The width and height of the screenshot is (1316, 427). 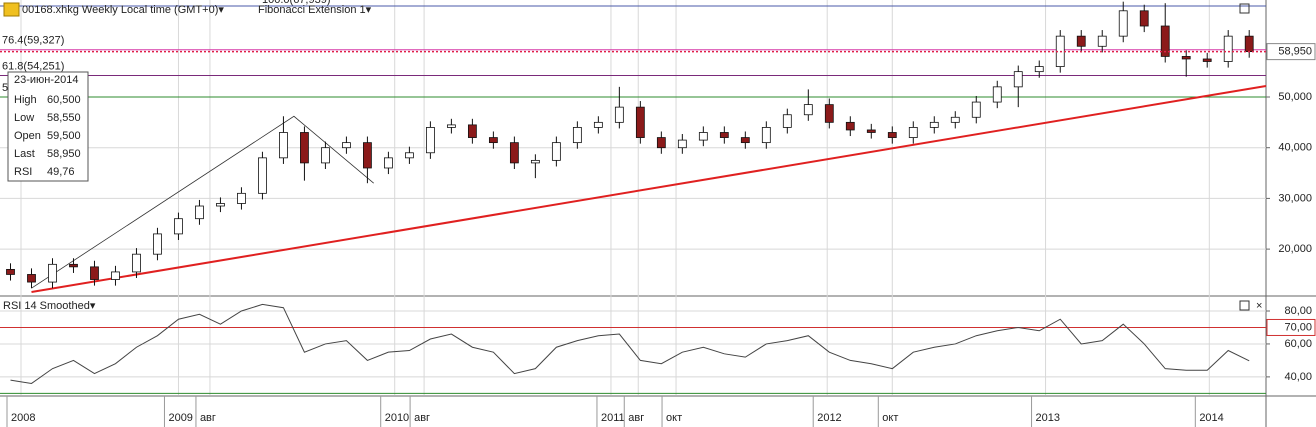 I want to click on symbol-icon, so click(x=11, y=9).